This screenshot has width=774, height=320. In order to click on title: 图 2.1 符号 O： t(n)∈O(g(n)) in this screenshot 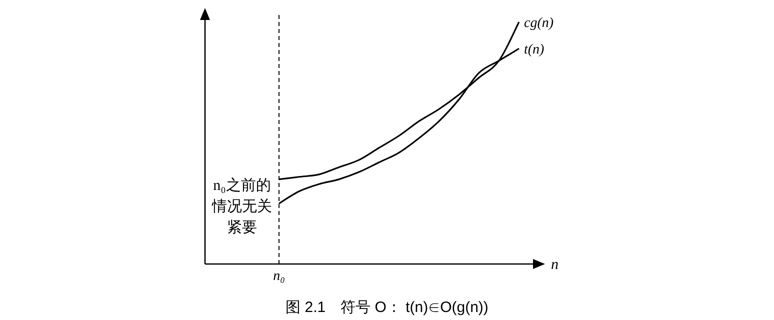, I will do `click(387, 307)`.